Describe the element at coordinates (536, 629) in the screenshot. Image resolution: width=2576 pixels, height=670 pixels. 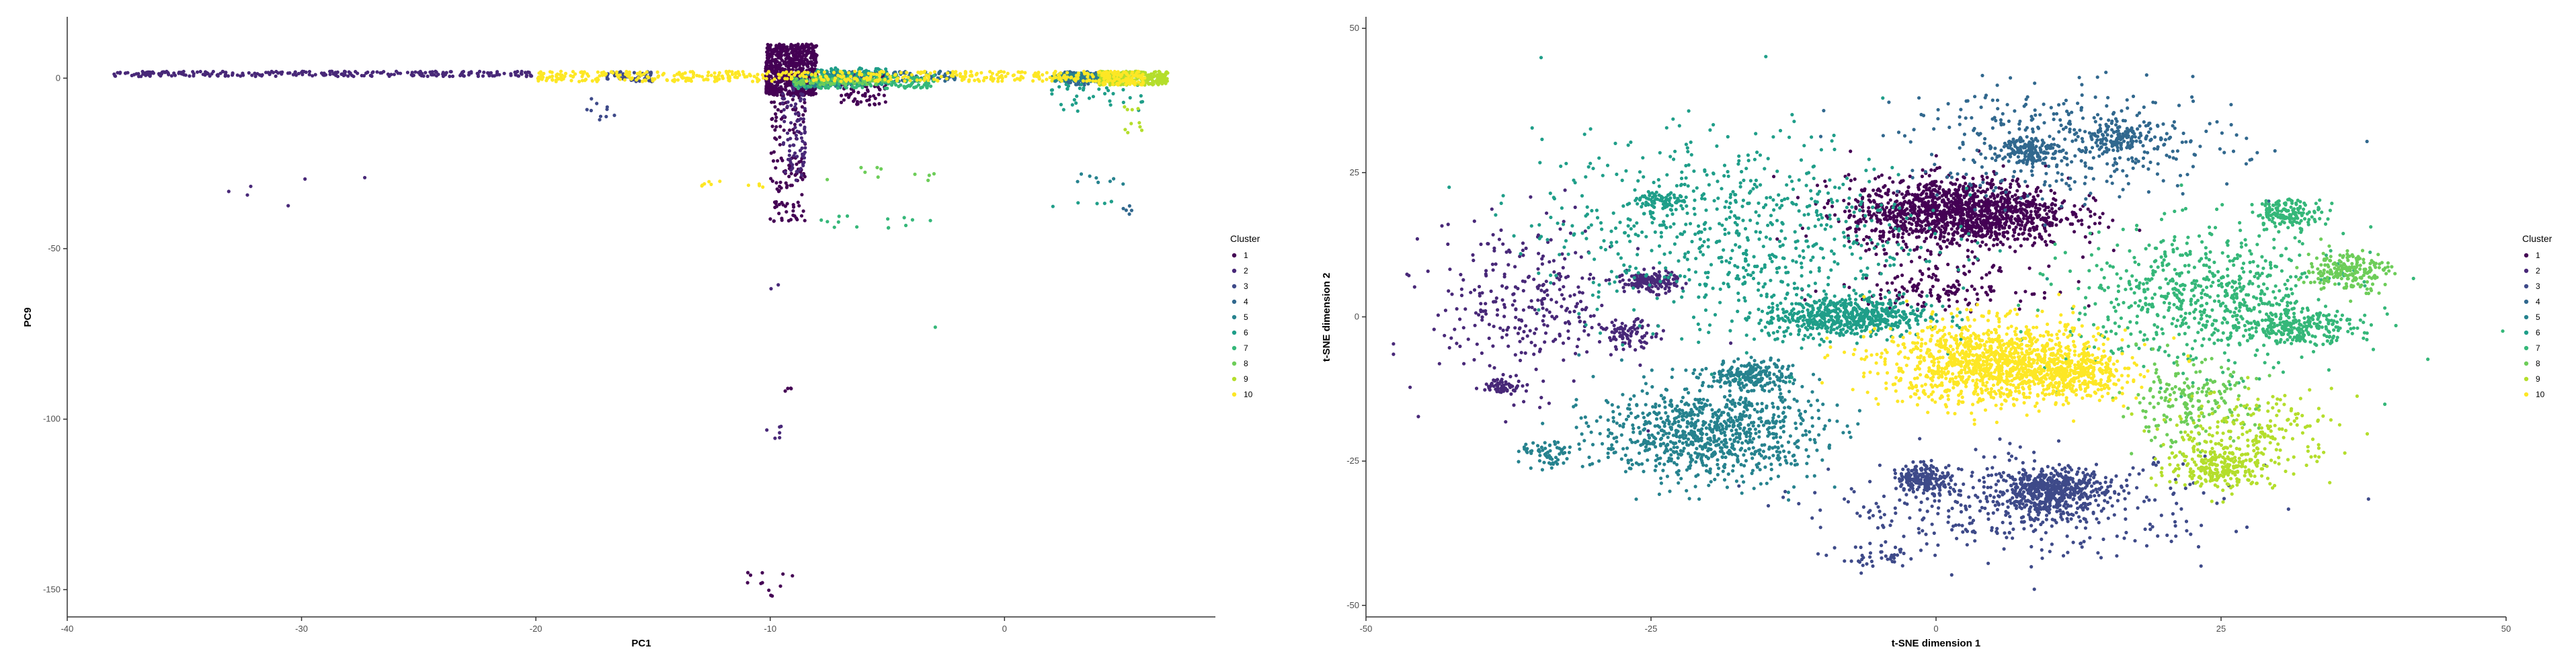
I see `pca-x-tick-label: -20` at that location.